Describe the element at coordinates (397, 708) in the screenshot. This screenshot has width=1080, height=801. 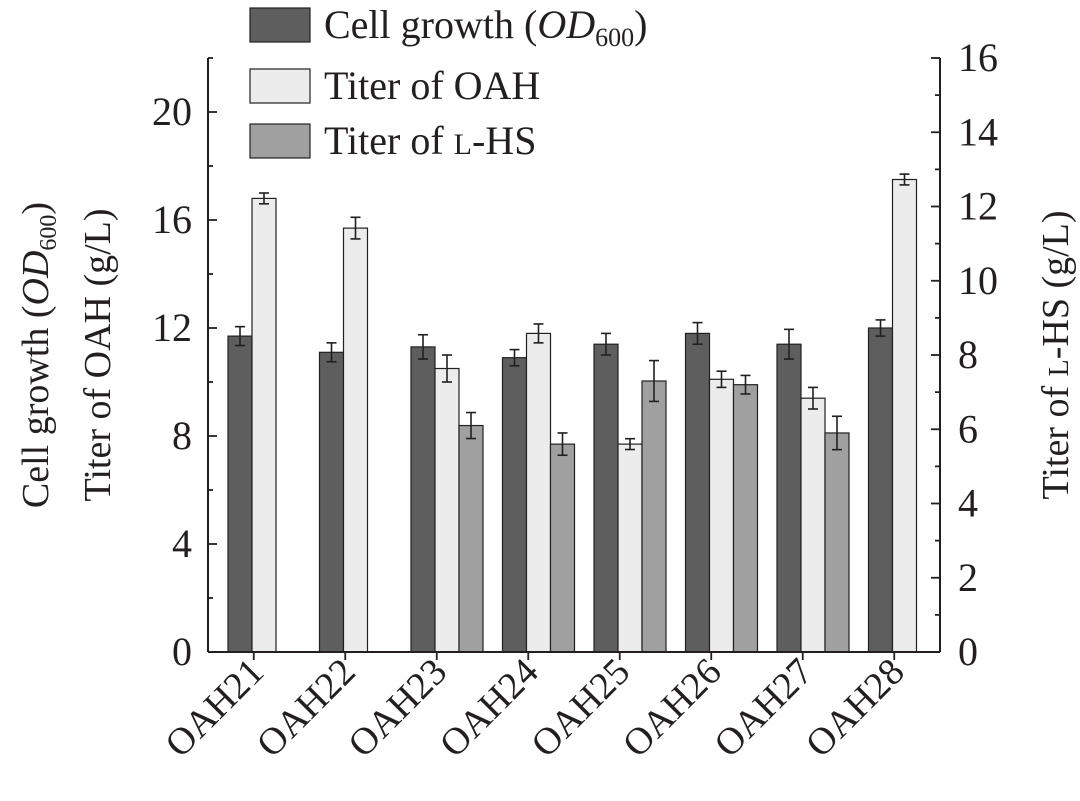
I see `x-category-label: OAH23` at that location.